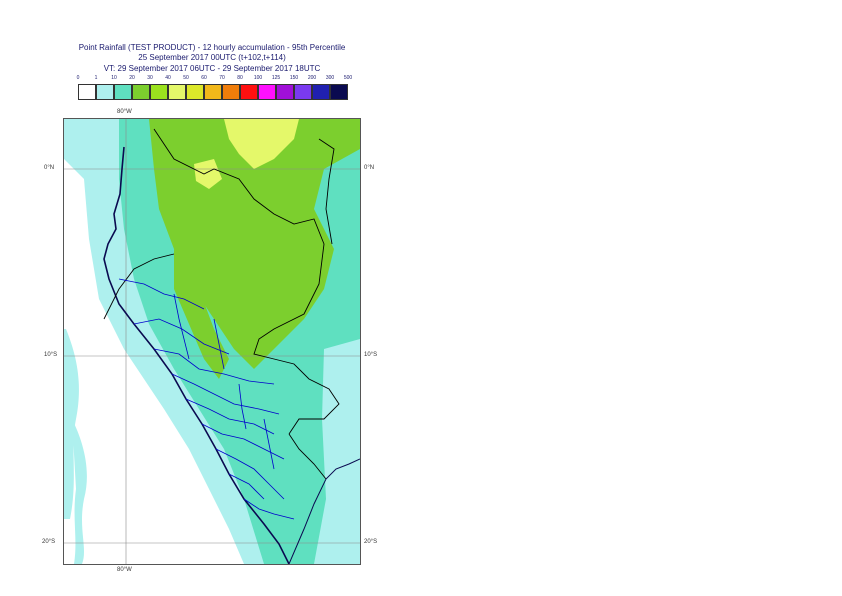 This screenshot has width=842, height=596. Describe the element at coordinates (201, 314) in the screenshot. I see `moderate-rain-area` at that location.